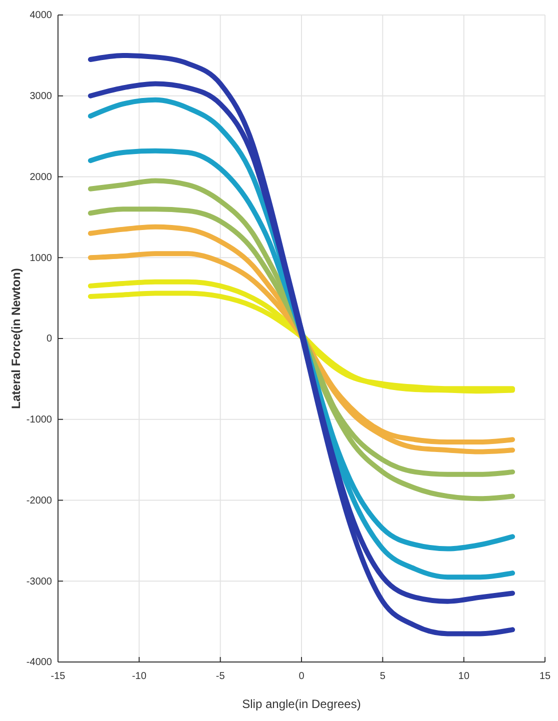  I want to click on y-tick-label: 1000, so click(41, 258).